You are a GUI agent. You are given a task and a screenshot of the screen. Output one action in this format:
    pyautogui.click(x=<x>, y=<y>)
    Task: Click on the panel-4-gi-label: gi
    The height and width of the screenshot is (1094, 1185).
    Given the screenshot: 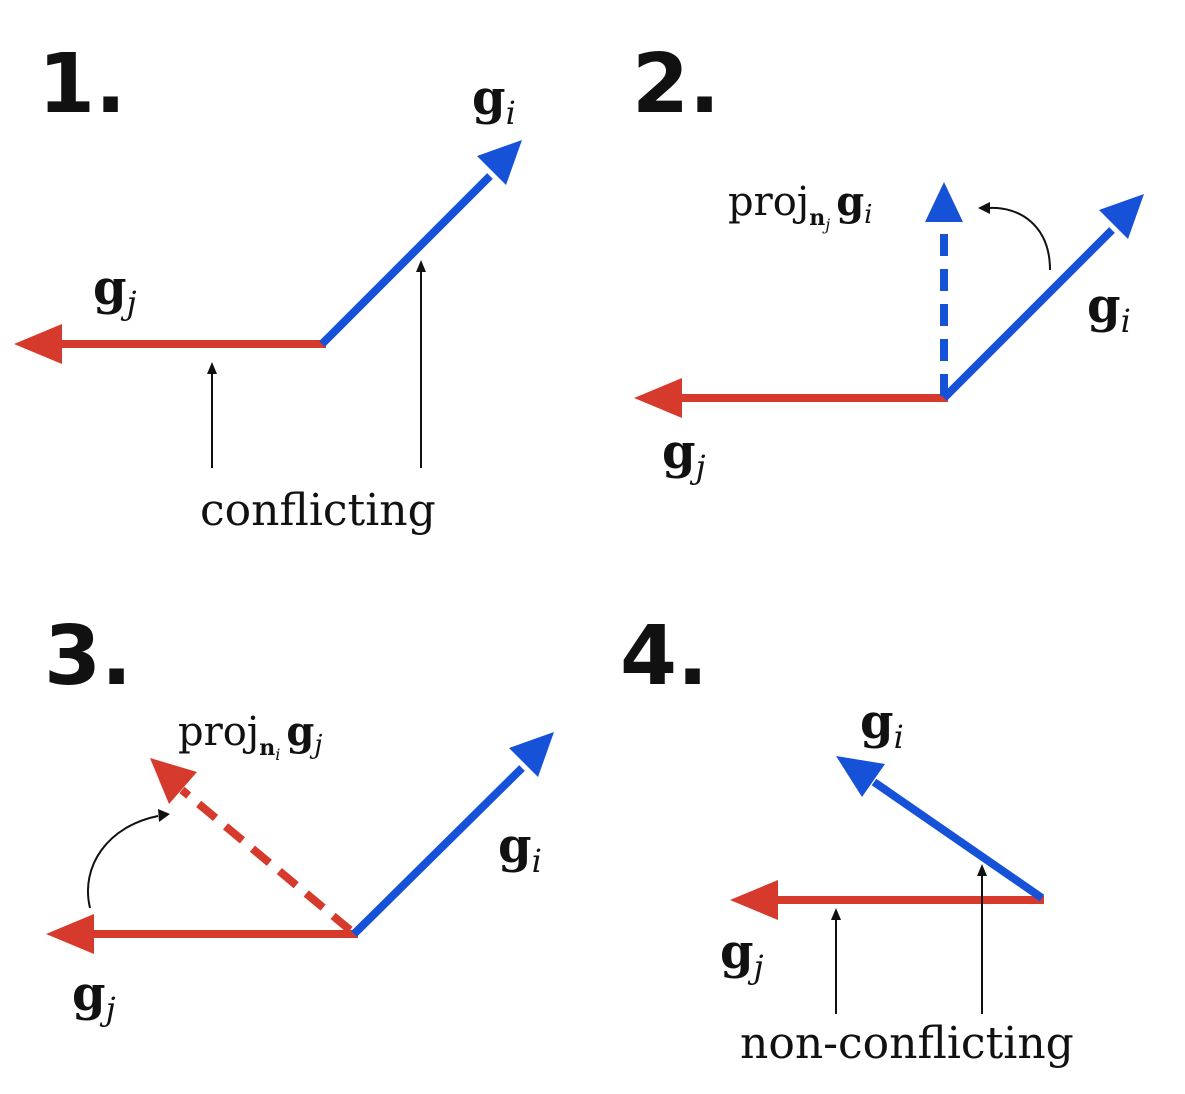 What is the action you would take?
    pyautogui.click(x=882, y=725)
    